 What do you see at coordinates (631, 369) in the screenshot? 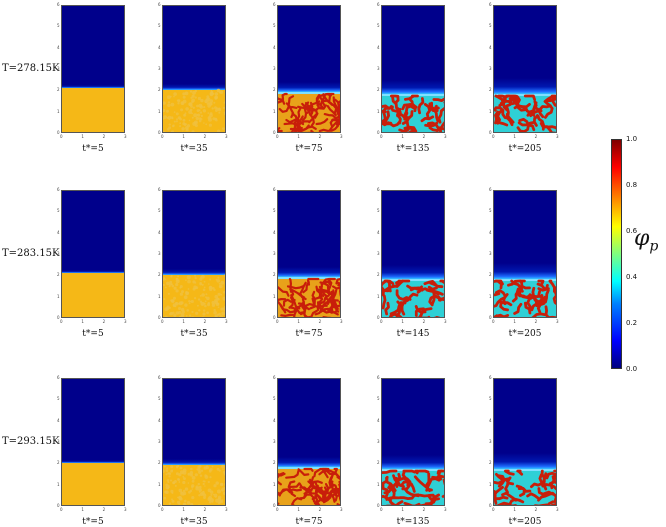
I see `colorbar-tick-label: 0.0` at bounding box center [631, 369].